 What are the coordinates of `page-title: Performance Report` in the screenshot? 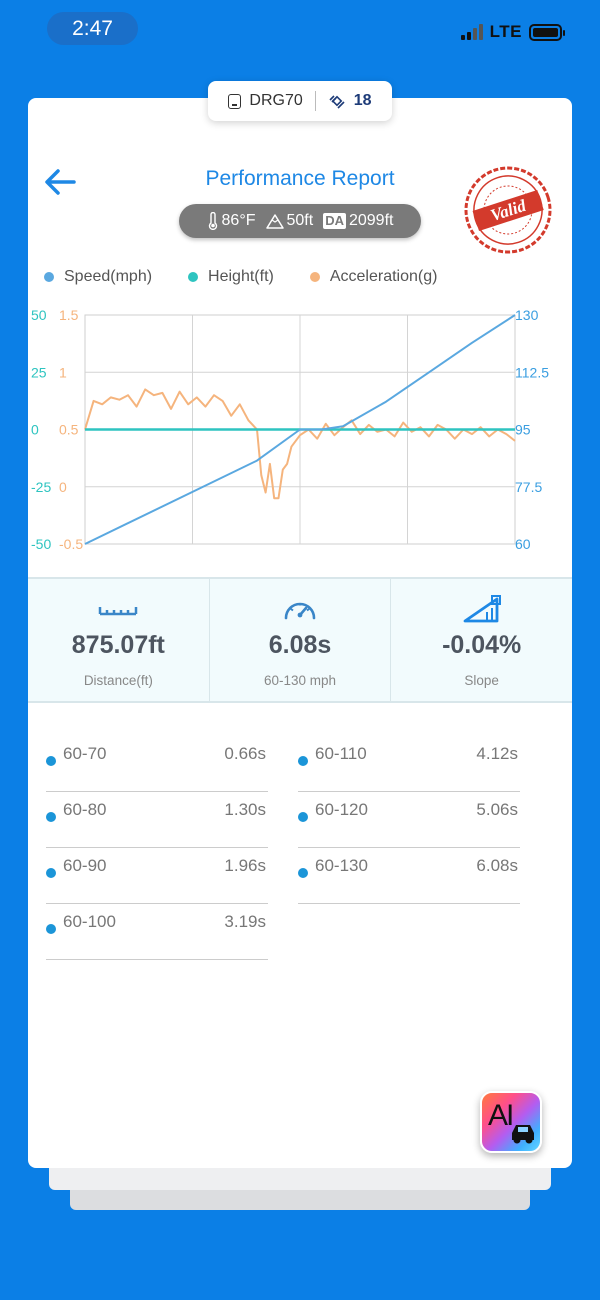 It's located at (300, 178).